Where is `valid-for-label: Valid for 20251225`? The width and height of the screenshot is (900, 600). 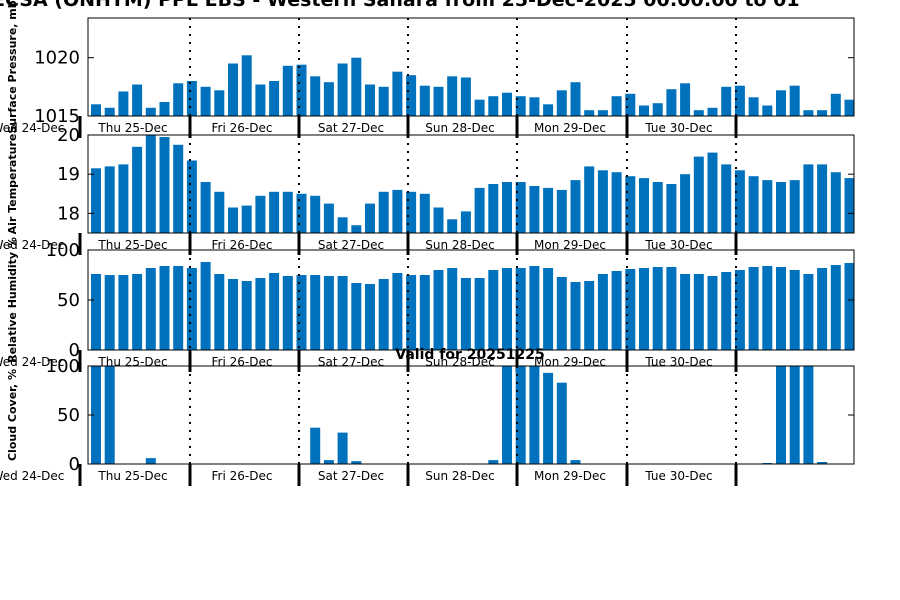
valid-for-label: Valid for 20251225 is located at coordinates (469, 355).